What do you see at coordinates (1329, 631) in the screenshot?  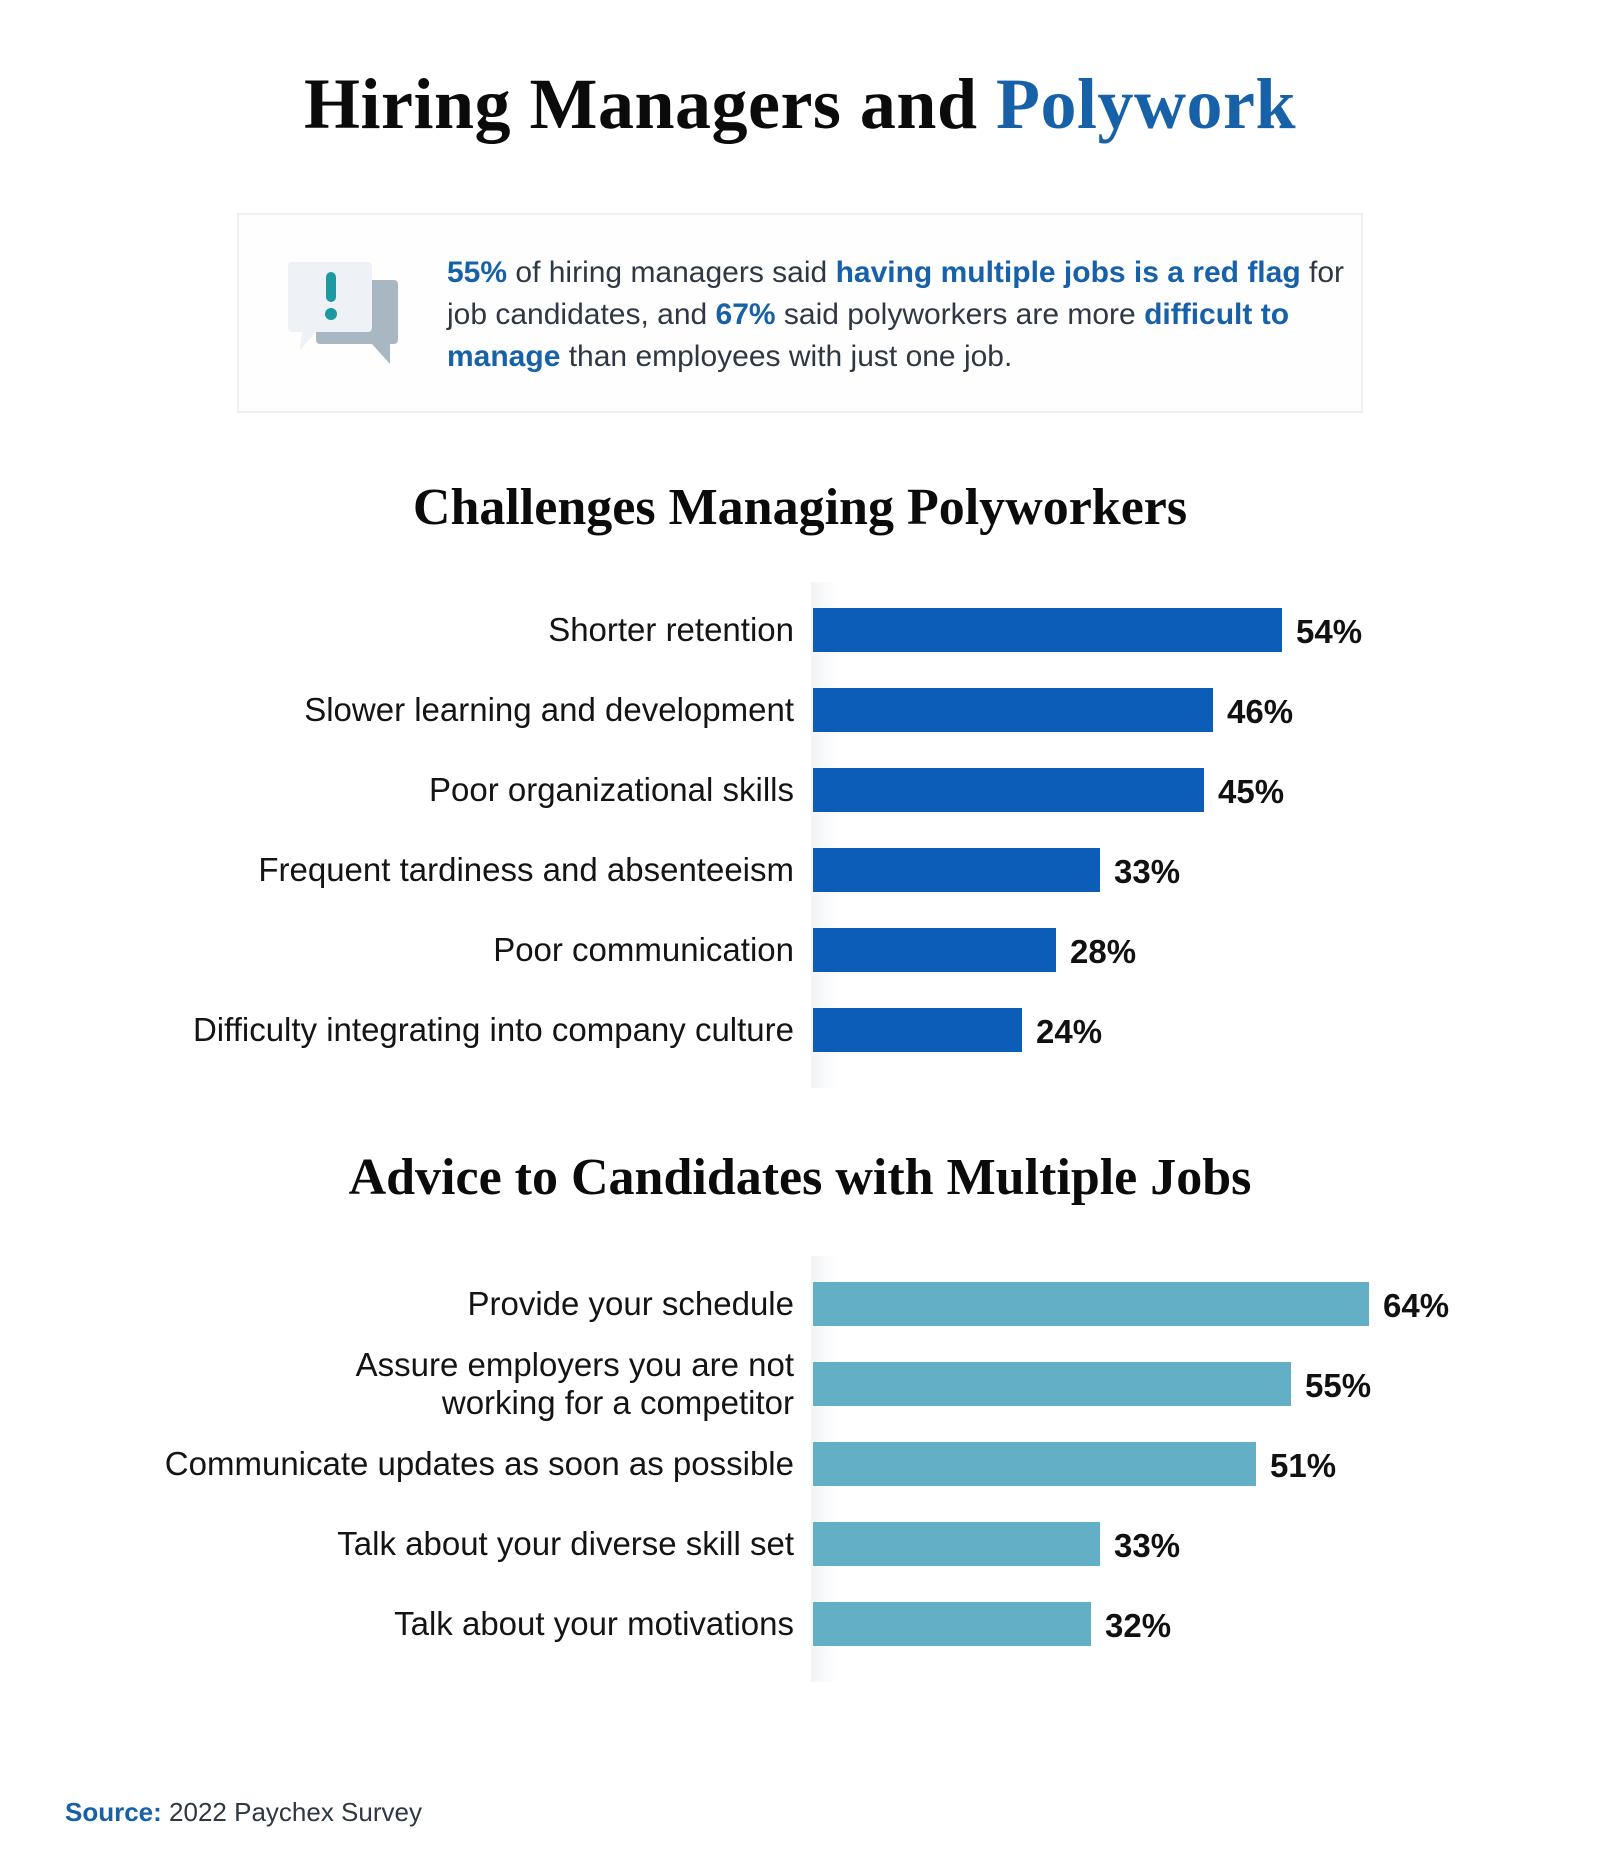 I see `bar-value-label: 54%` at bounding box center [1329, 631].